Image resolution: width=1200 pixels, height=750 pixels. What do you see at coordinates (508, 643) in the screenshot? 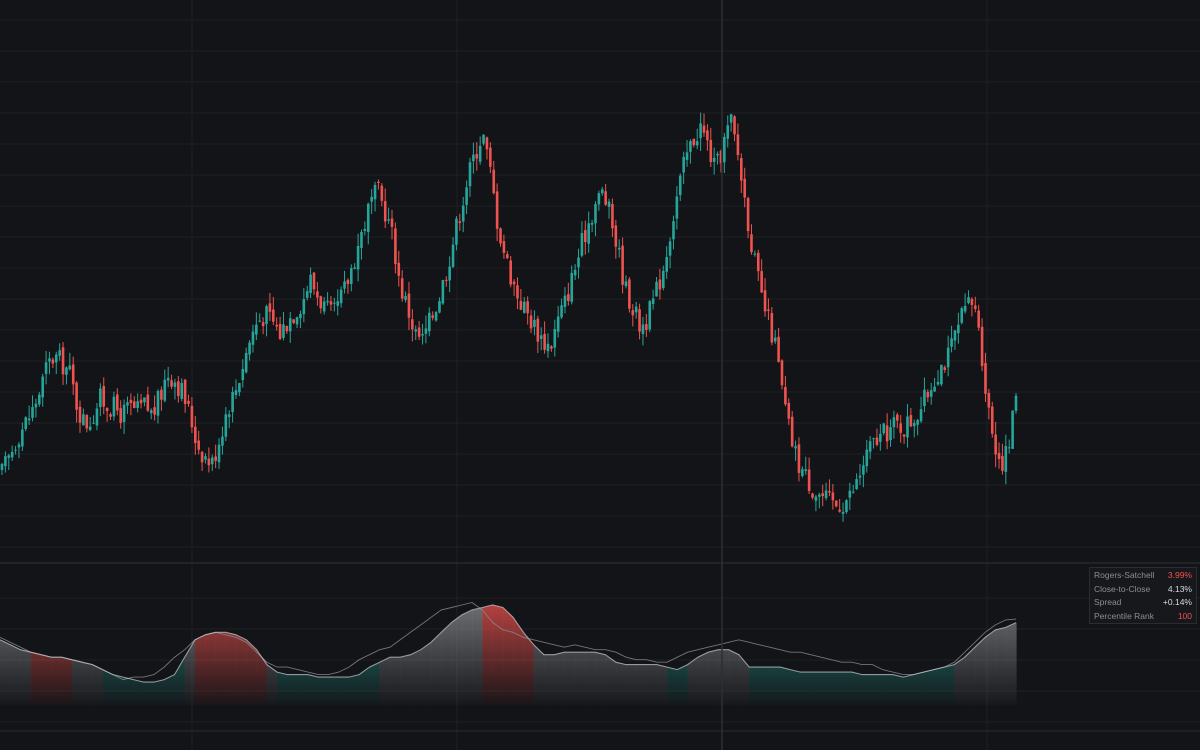
I see `rogers-satchell-line` at bounding box center [508, 643].